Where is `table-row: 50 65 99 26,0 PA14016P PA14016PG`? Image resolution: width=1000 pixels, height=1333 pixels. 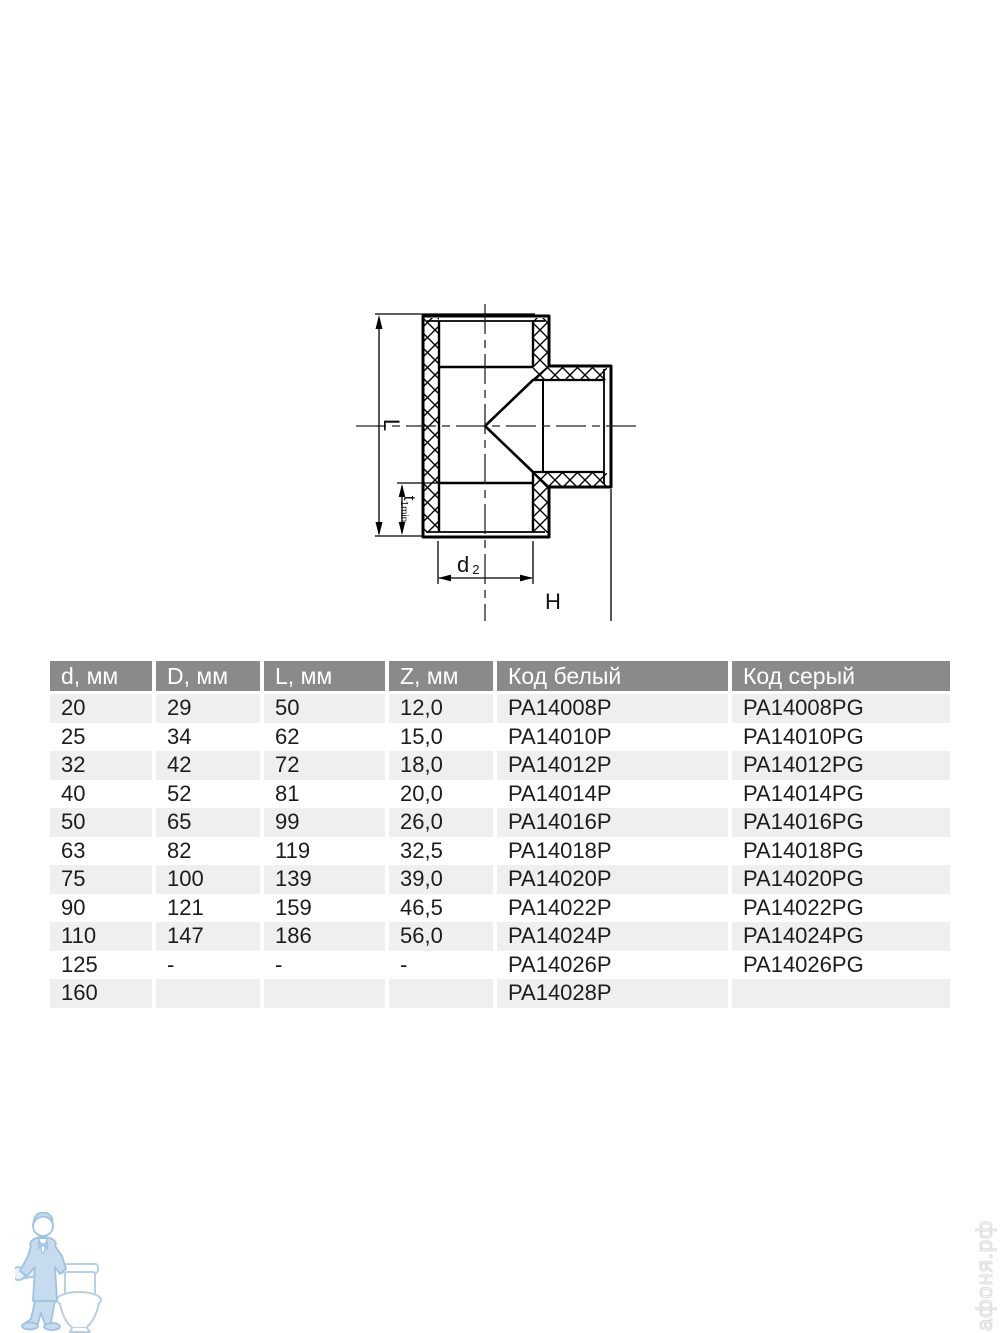 table-row: 50 65 99 26,0 PA14016P PA14016PG is located at coordinates (500, 822).